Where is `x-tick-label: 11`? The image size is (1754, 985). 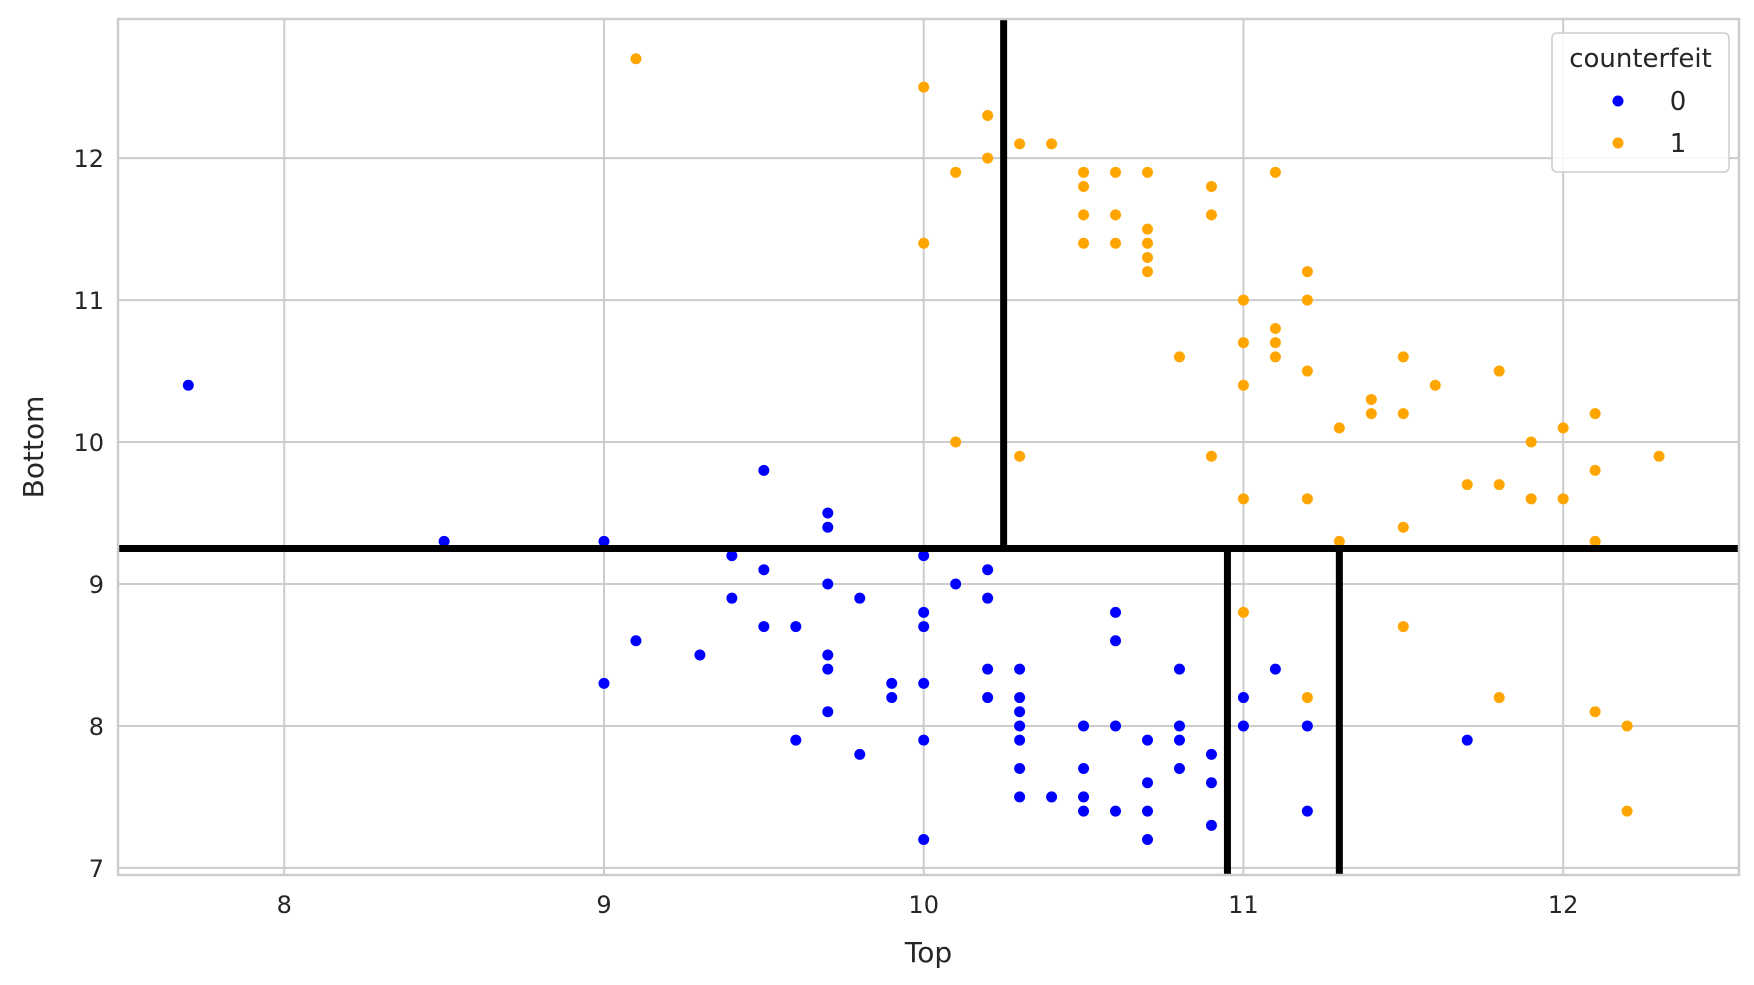
x-tick-label: 11 is located at coordinates (1243, 905).